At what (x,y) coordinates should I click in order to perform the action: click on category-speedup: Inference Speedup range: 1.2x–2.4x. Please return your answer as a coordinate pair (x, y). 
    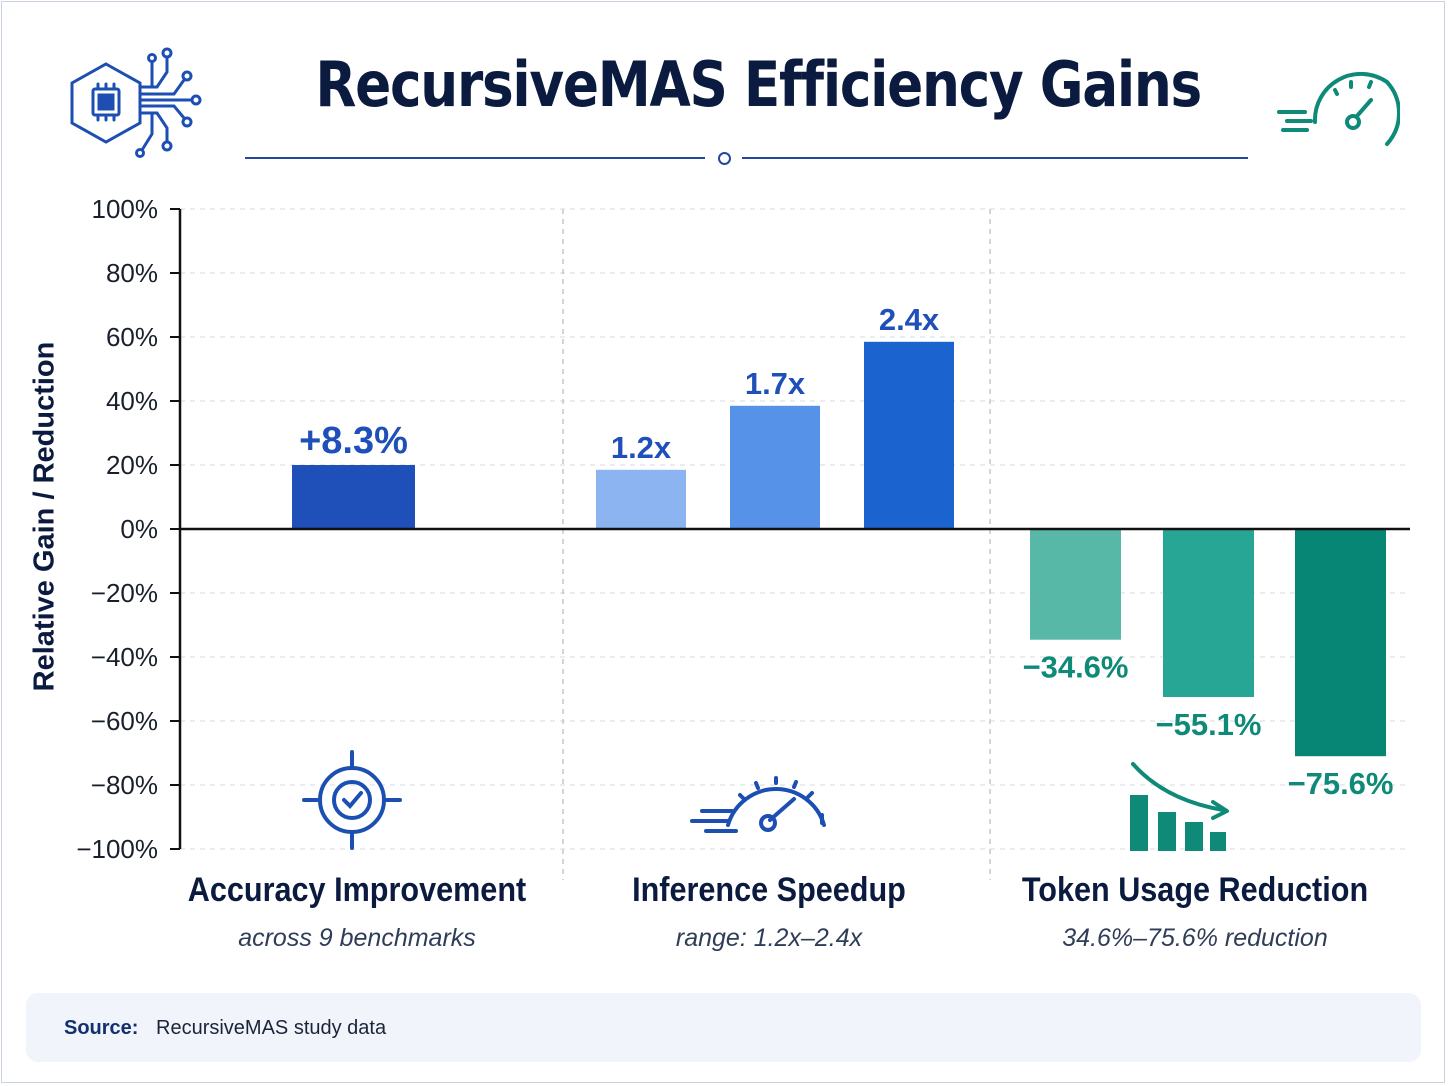
    Looking at the image, I should click on (769, 912).